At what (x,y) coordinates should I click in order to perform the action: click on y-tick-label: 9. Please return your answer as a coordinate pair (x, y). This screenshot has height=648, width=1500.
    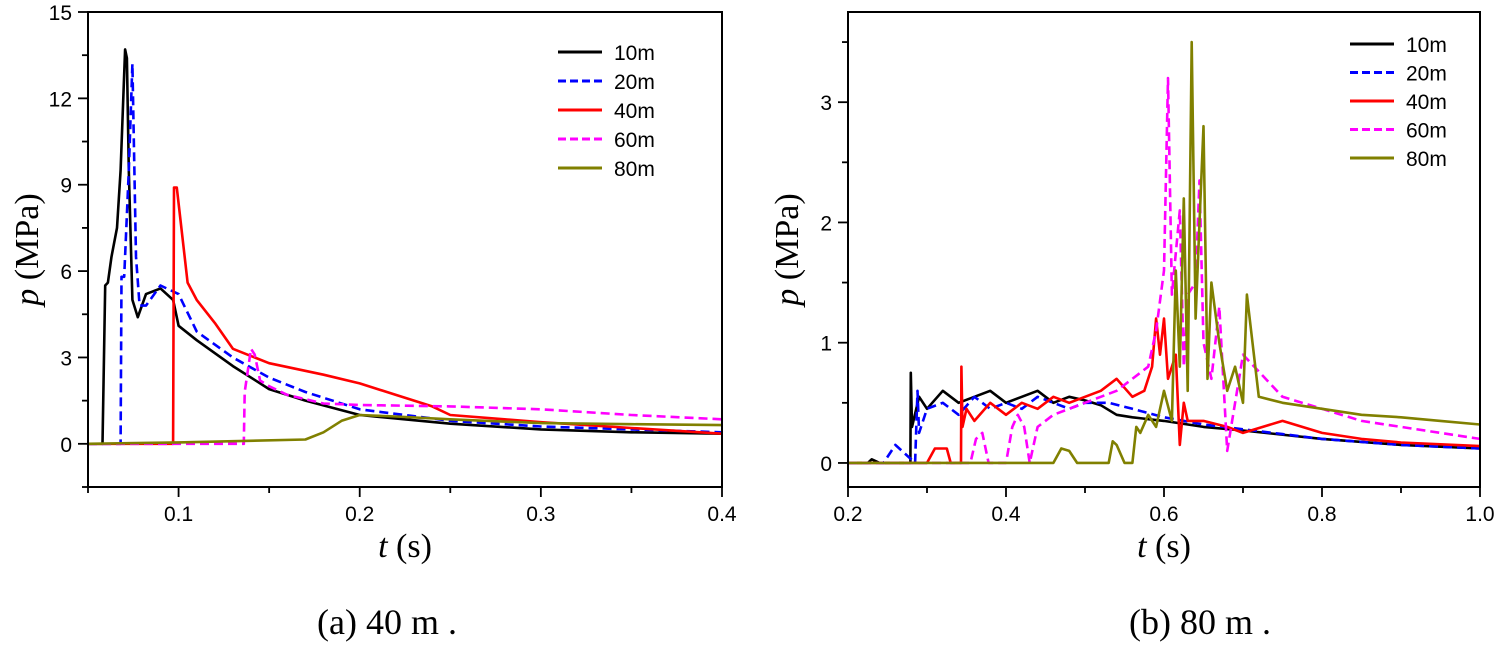
    Looking at the image, I should click on (66, 186).